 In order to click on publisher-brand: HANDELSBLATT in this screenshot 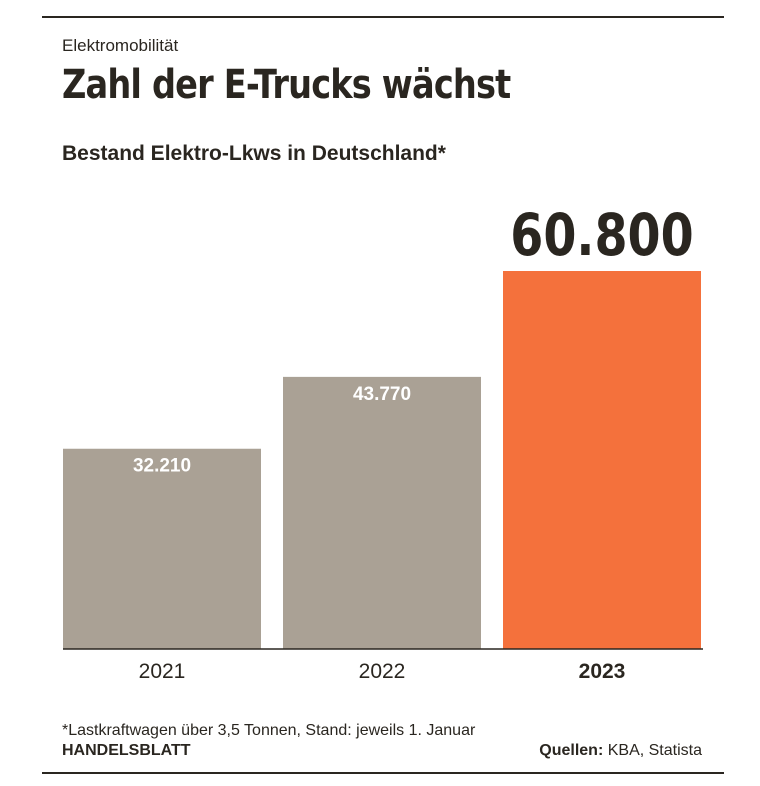, I will do `click(126, 750)`.